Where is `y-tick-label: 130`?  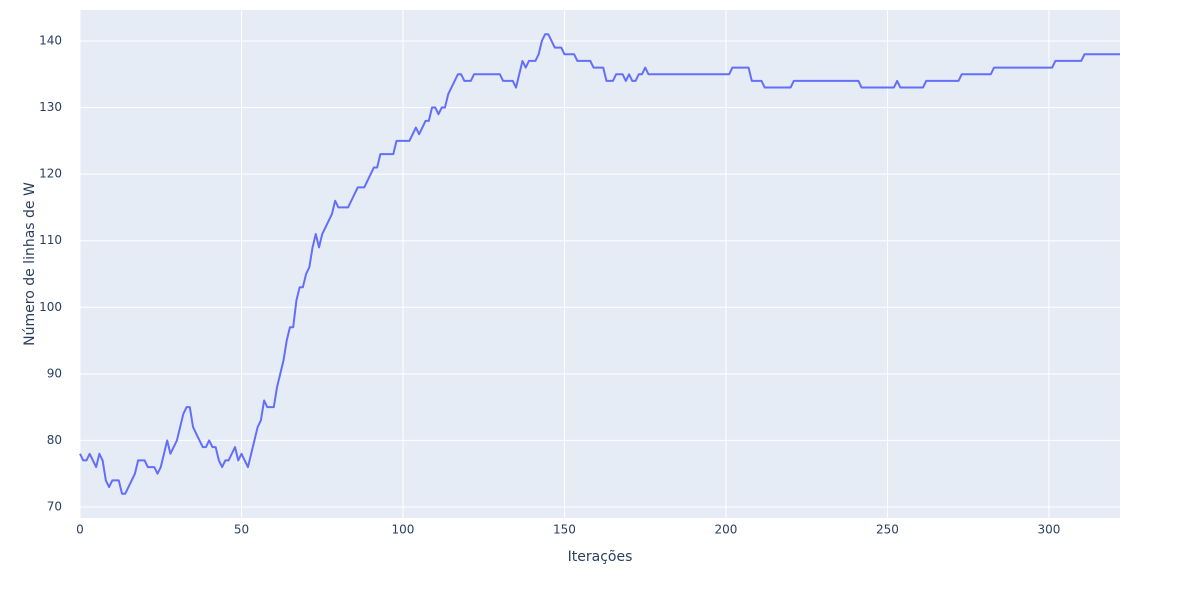 y-tick-label: 130 is located at coordinates (50, 107).